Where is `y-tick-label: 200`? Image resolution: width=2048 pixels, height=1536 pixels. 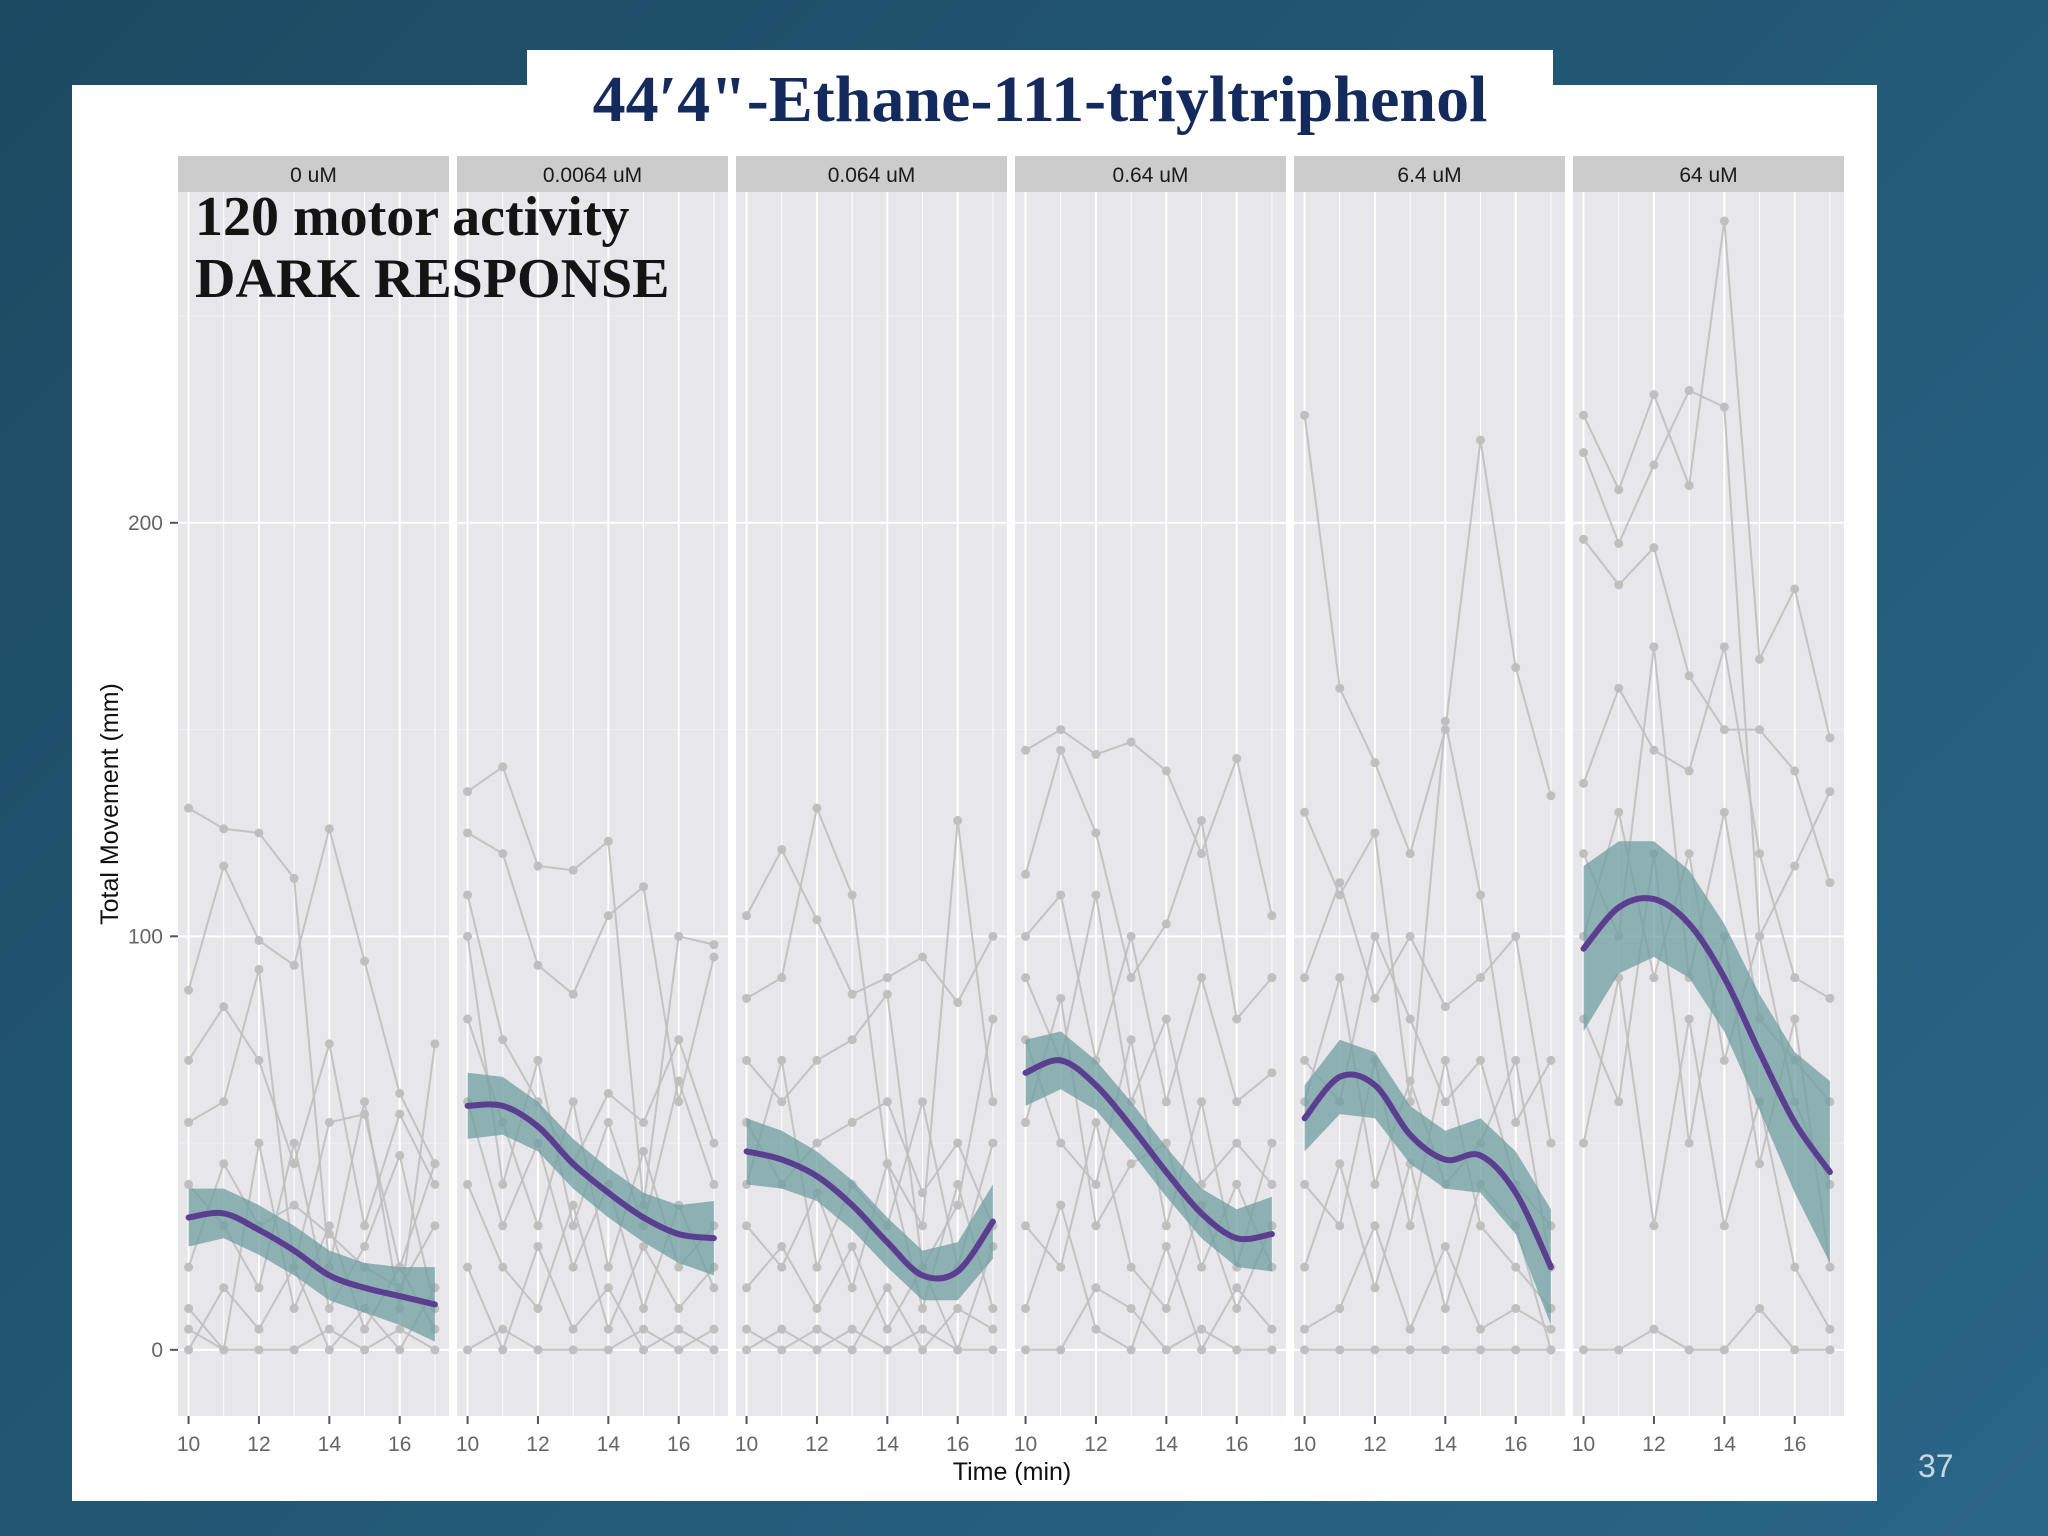
y-tick-label: 200 is located at coordinates (145, 523).